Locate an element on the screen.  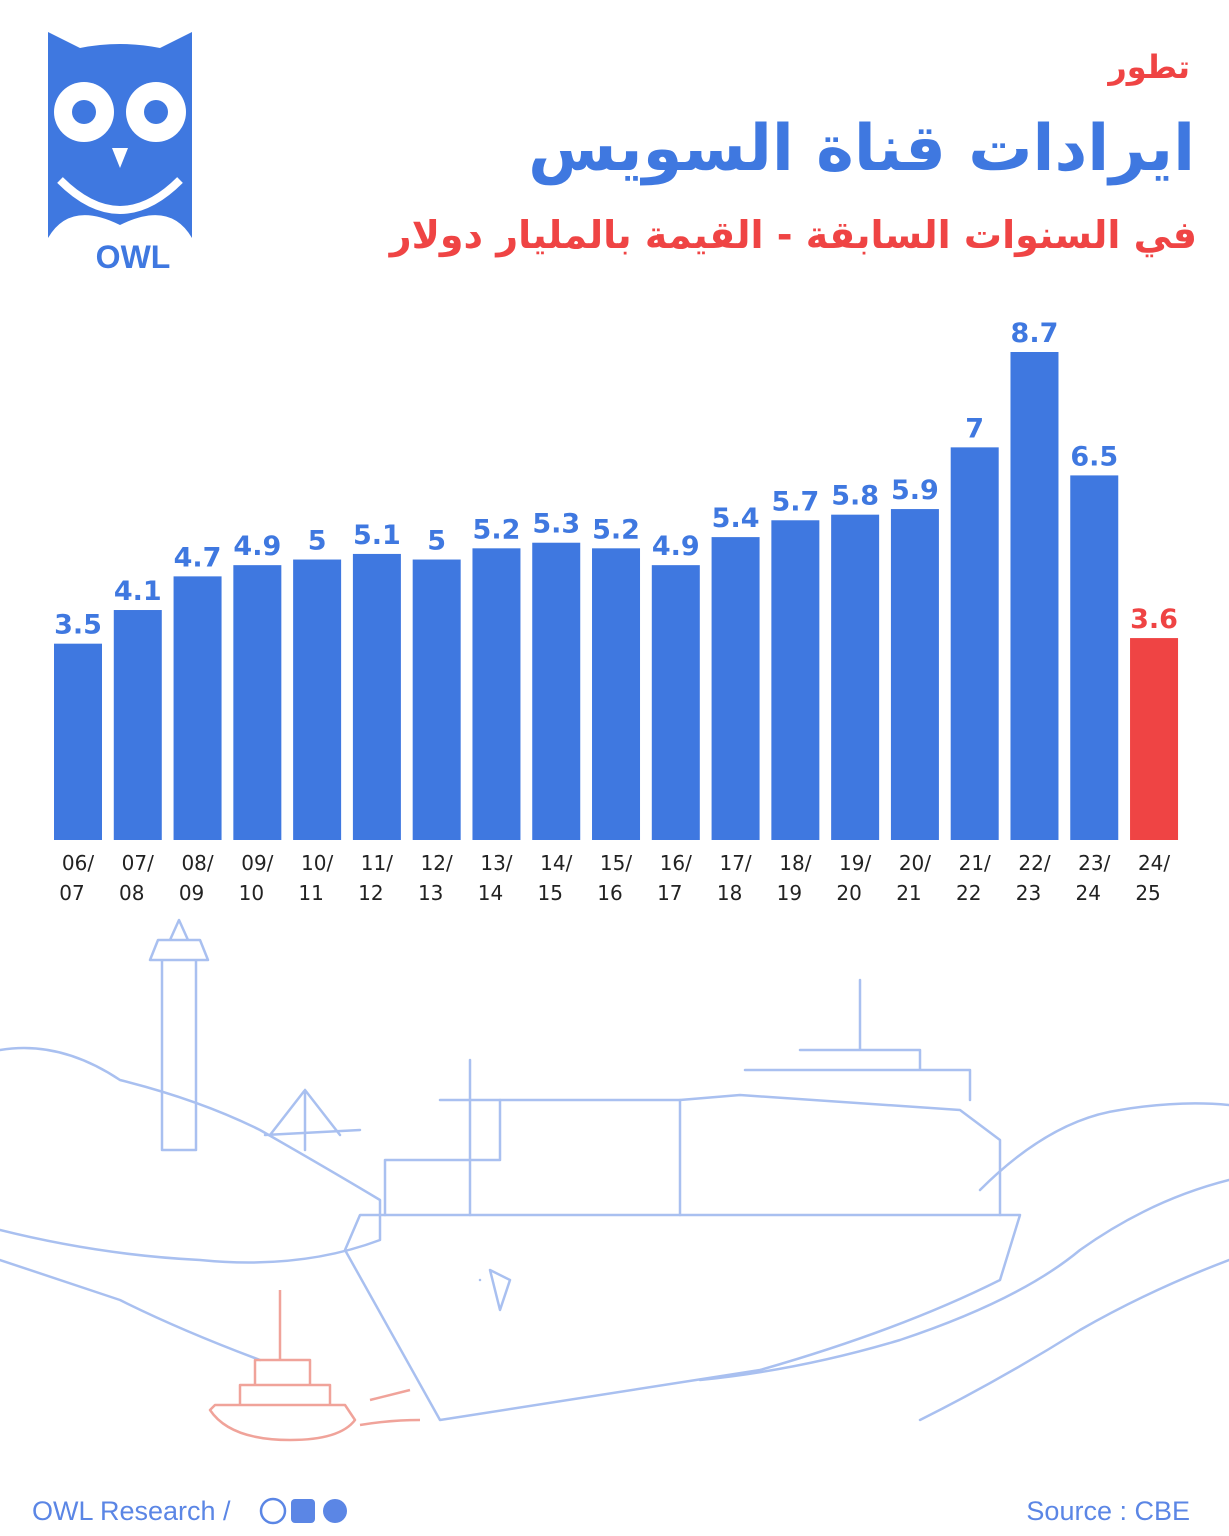
x-tick-label: 18/ is located at coordinates (795, 863).